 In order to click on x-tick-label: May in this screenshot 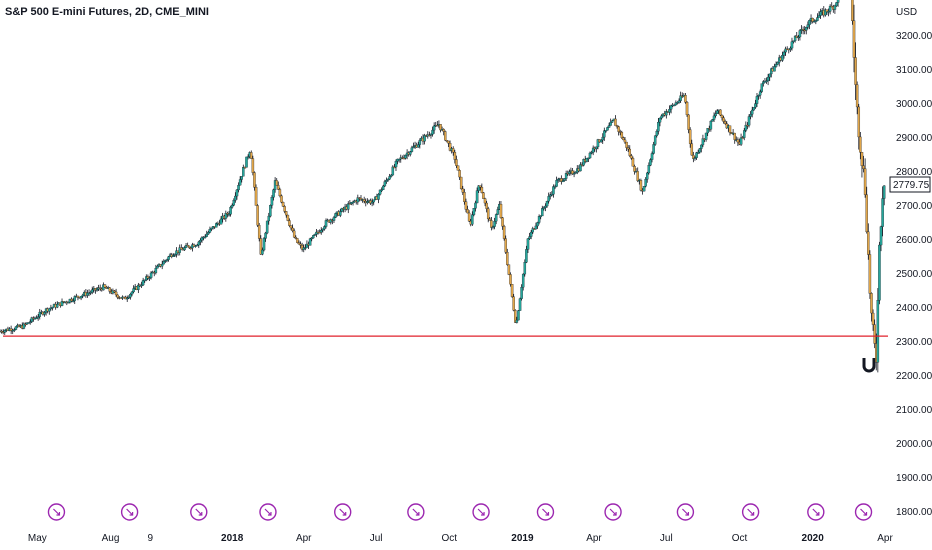, I will do `click(37, 538)`.